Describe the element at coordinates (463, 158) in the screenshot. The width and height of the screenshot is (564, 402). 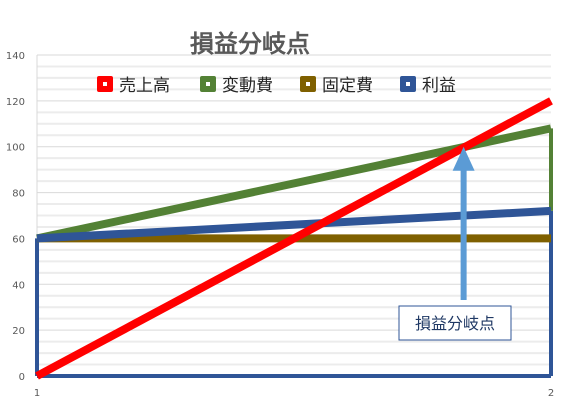
I see `arrow-head` at that location.